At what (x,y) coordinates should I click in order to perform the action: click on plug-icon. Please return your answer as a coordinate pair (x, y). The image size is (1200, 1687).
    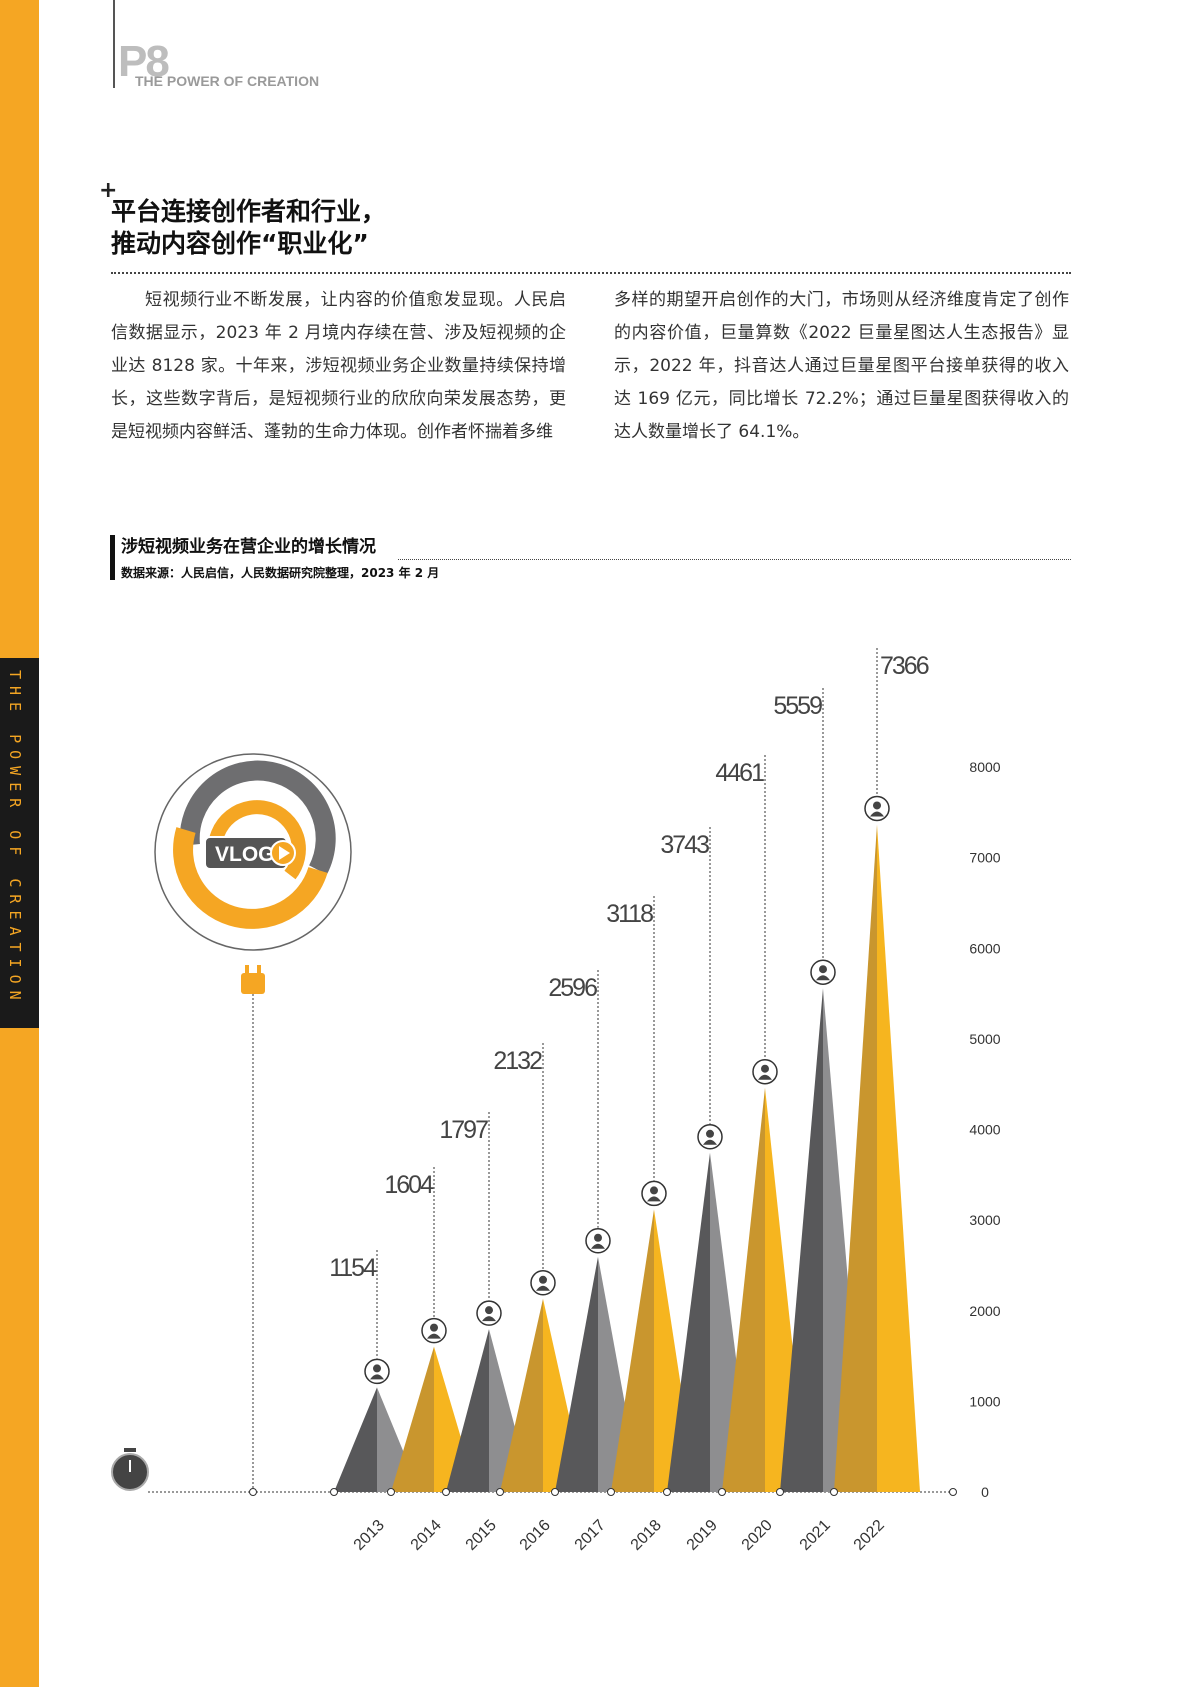
    Looking at the image, I should click on (253, 979).